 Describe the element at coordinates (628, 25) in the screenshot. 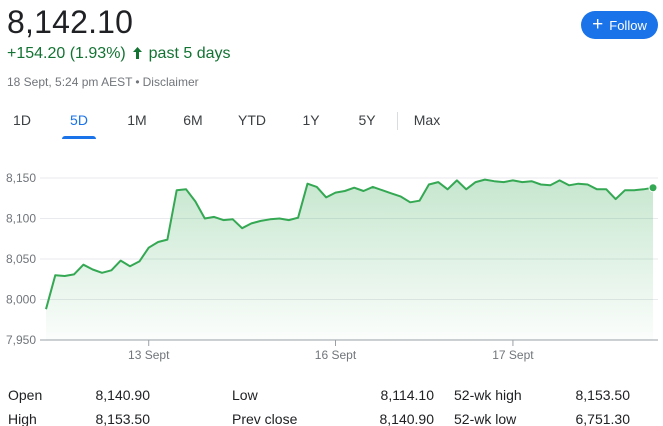

I see `follow-label: Follow` at that location.